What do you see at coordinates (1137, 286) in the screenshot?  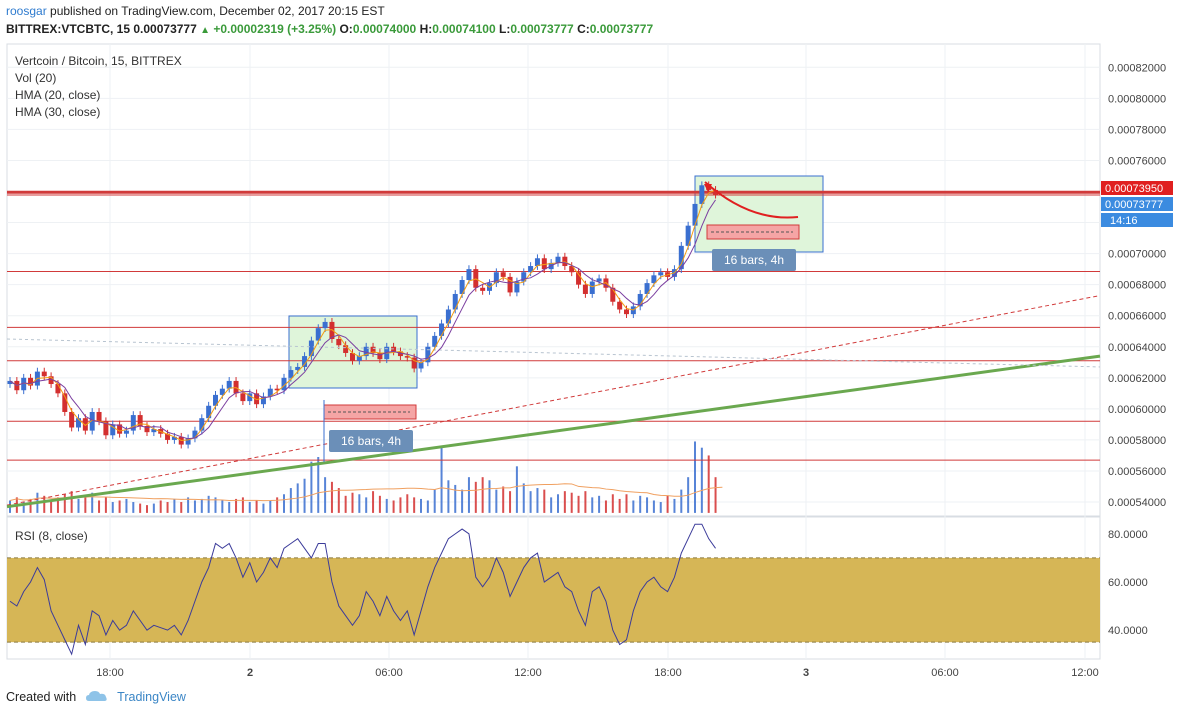 I see `price-tick-label: 0.00068000` at bounding box center [1137, 286].